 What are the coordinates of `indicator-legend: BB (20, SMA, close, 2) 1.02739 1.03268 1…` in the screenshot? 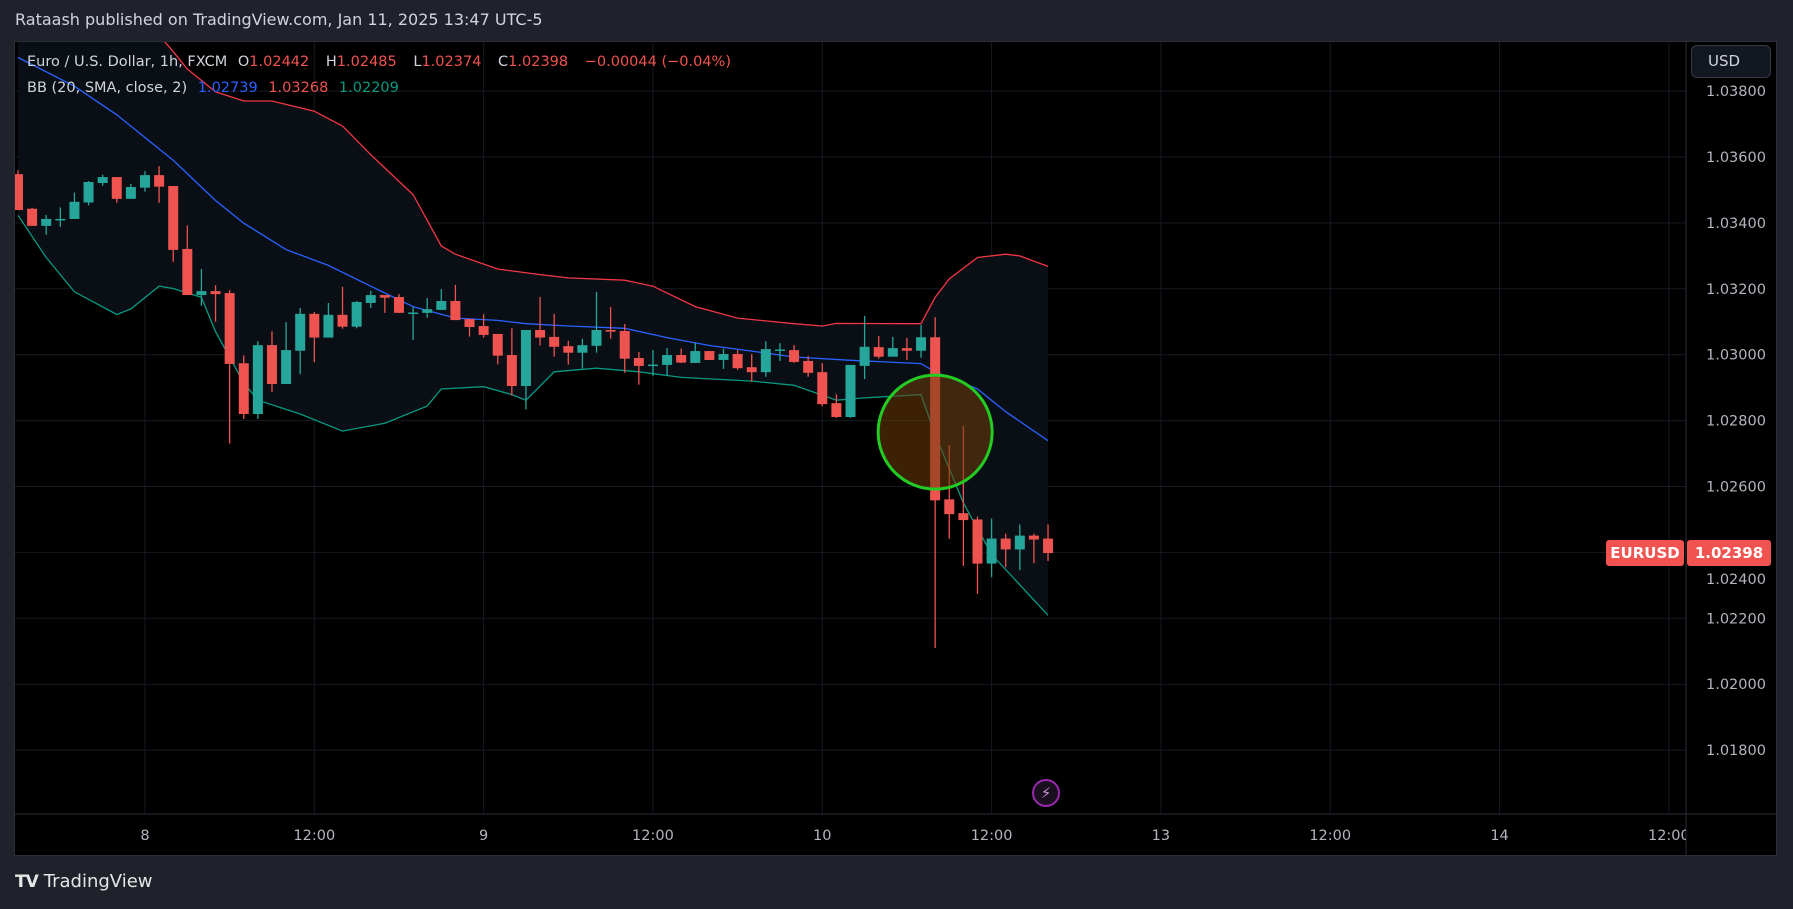 It's located at (216, 88).